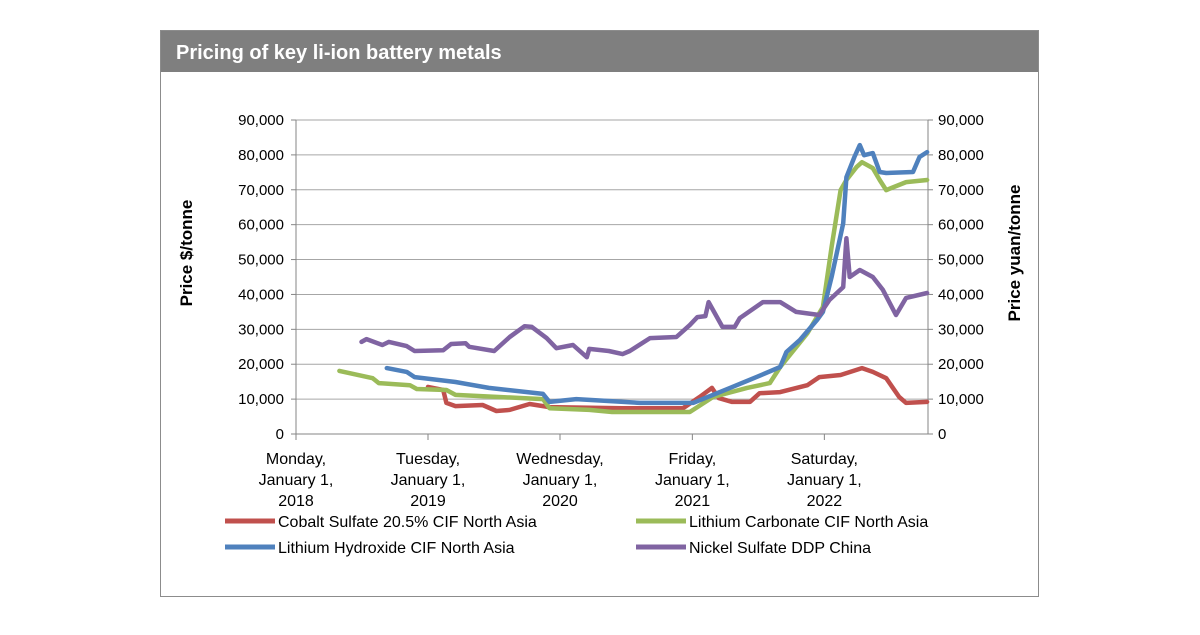 This screenshot has height=635, width=1200. I want to click on y-tick-label-left: 10,000, so click(261, 399).